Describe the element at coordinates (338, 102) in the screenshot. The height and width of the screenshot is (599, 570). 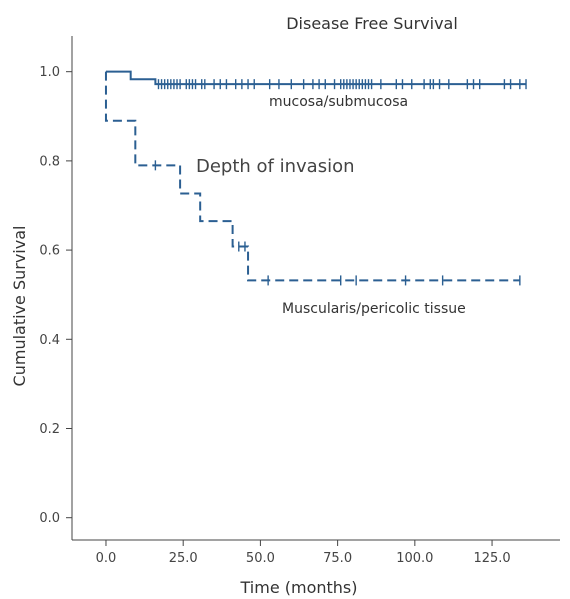
I see `series-label-mucosa: mucosa/submucosa` at that location.